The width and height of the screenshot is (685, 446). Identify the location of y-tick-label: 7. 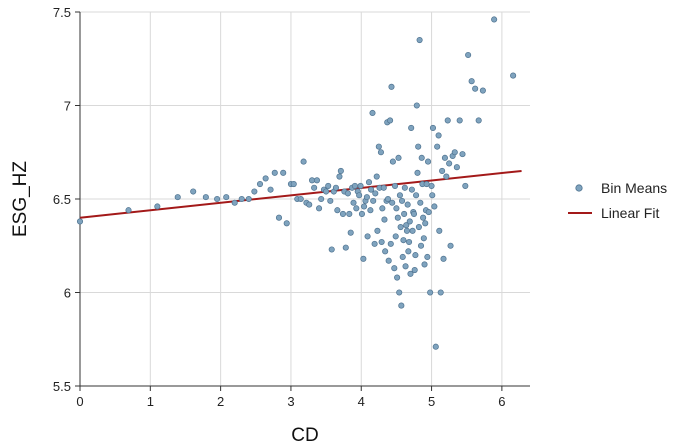
(67, 106).